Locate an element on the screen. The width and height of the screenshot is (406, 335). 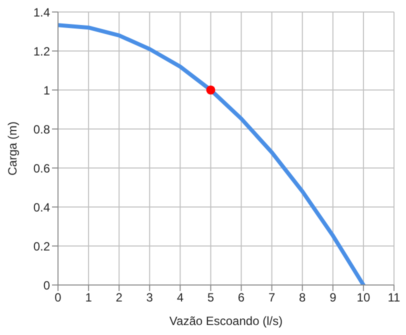
y-tick-label: 1.4 is located at coordinates (41, 12).